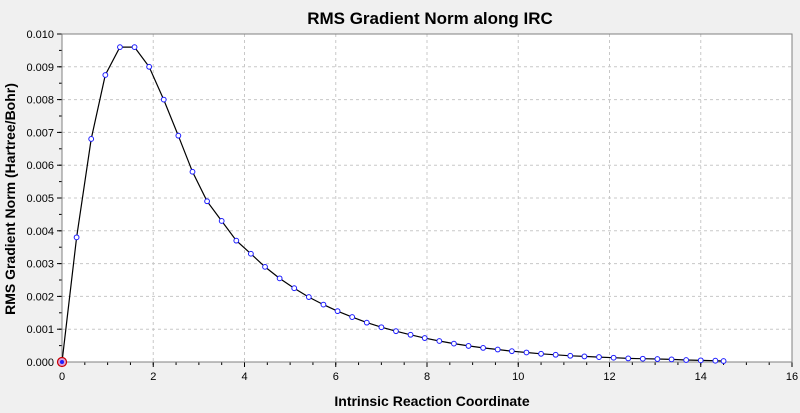 This screenshot has height=413, width=800. I want to click on y-tick-label: 0.004, so click(40, 232).